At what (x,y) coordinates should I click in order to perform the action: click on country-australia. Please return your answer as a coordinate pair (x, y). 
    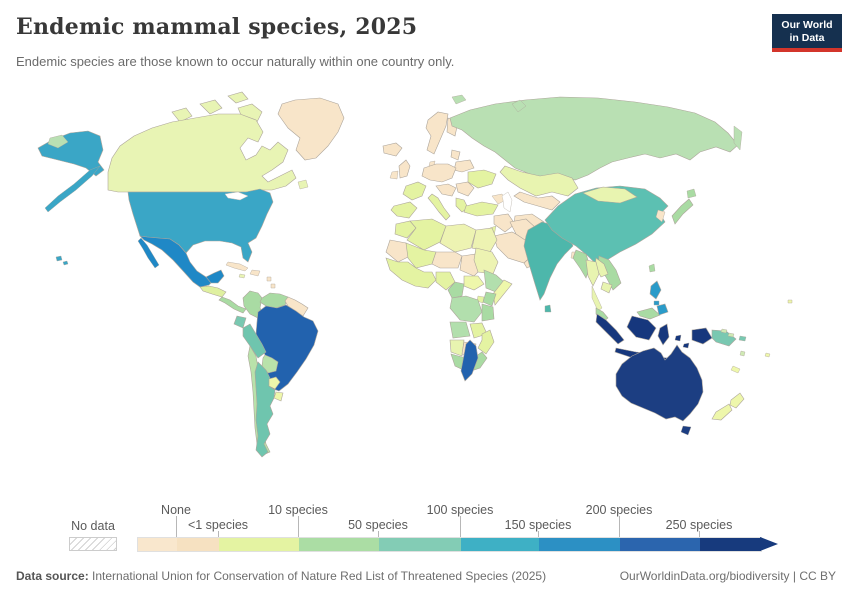
    Looking at the image, I should click on (659, 383).